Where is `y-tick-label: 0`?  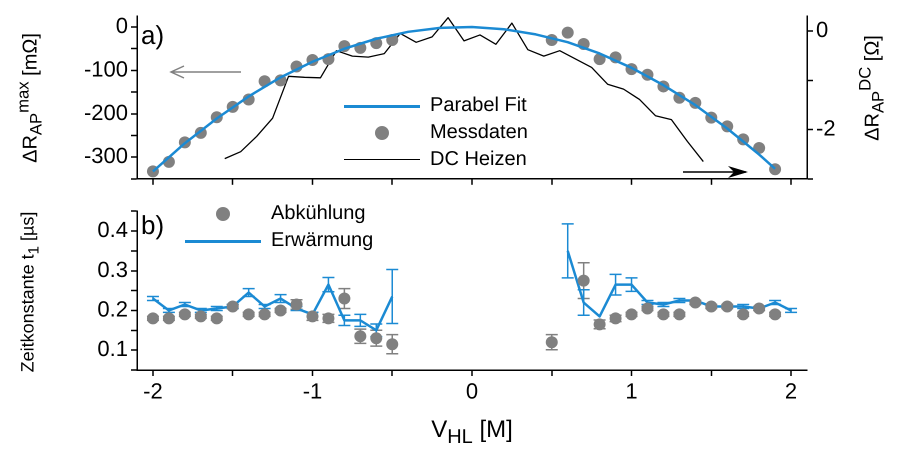
y-tick-label: 0 is located at coordinates (122, 25).